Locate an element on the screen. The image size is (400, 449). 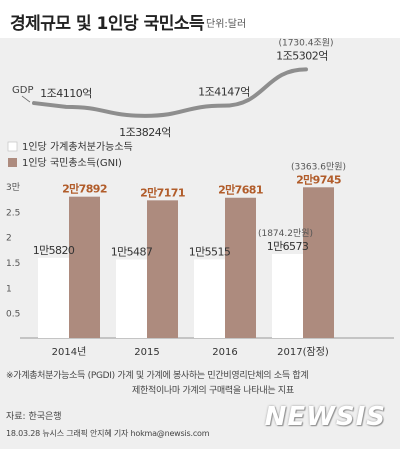
bar-pgdi-value-label: 1만5515 is located at coordinates (210, 251).